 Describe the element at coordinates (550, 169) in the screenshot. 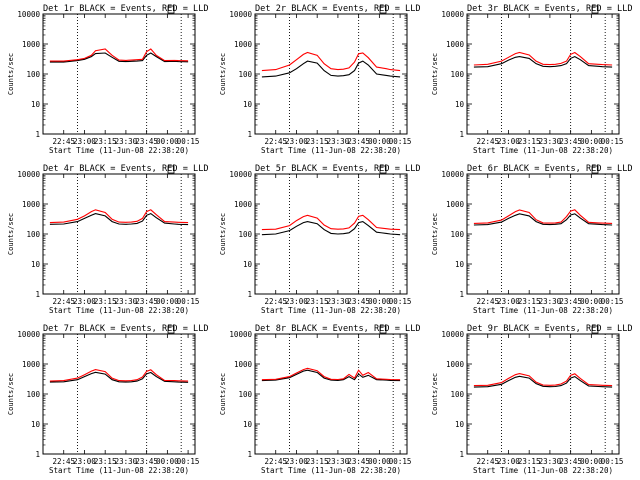

I see `chart-title: Det 6r BLACK = Events, RED = LLD` at that location.